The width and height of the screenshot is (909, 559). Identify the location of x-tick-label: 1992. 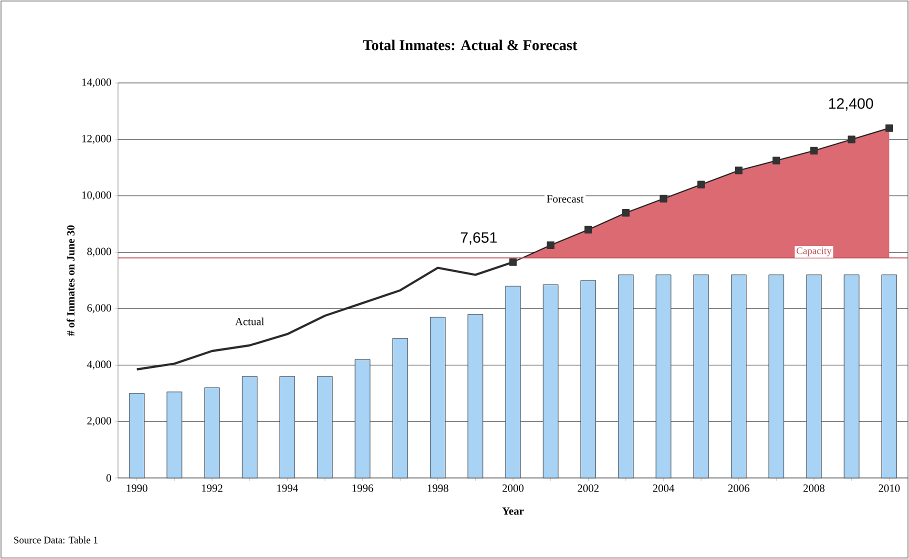
(212, 488).